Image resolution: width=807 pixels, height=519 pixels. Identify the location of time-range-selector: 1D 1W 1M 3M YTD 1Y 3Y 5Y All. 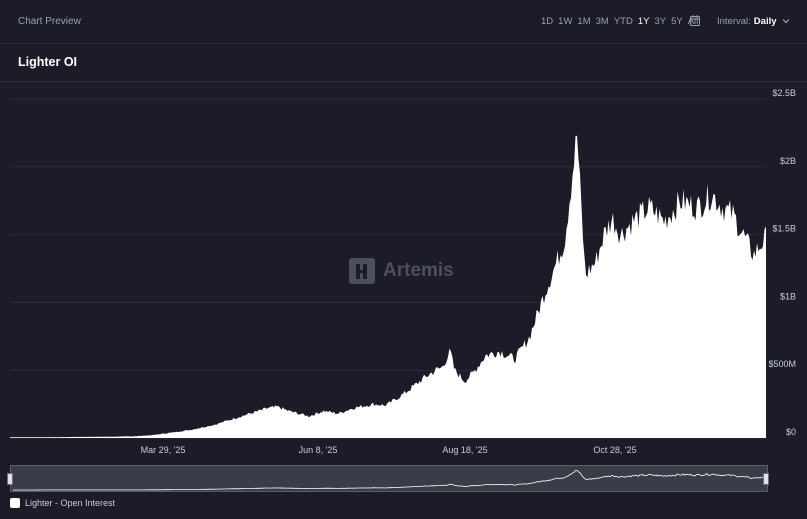
(619, 21).